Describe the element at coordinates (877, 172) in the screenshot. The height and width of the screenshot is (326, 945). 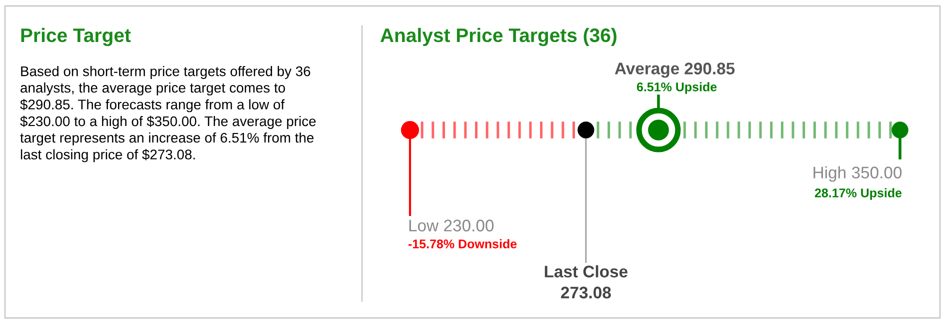
I see `data-label: 350.00` at that location.